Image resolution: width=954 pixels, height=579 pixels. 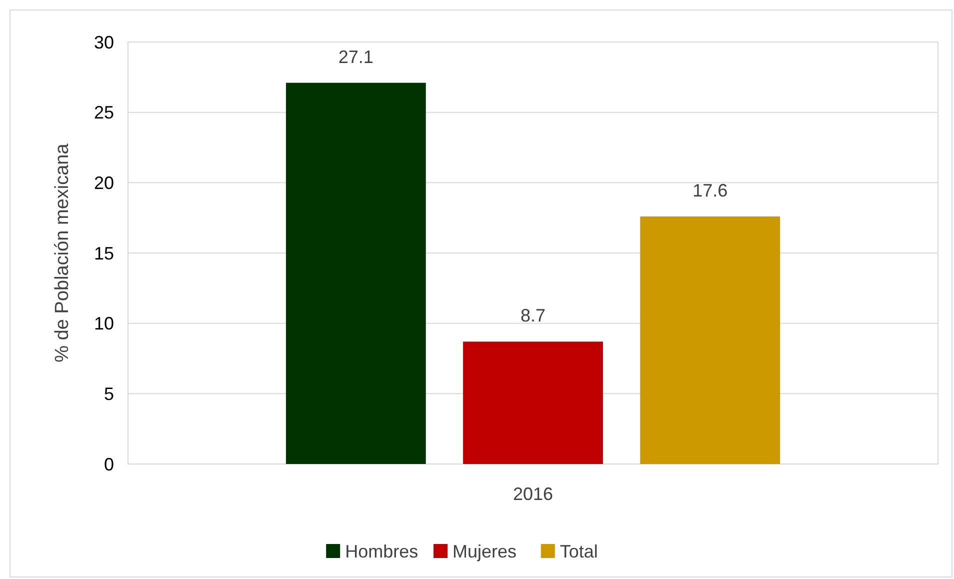 What do you see at coordinates (356, 56) in the screenshot?
I see `data-label: 27.1` at bounding box center [356, 56].